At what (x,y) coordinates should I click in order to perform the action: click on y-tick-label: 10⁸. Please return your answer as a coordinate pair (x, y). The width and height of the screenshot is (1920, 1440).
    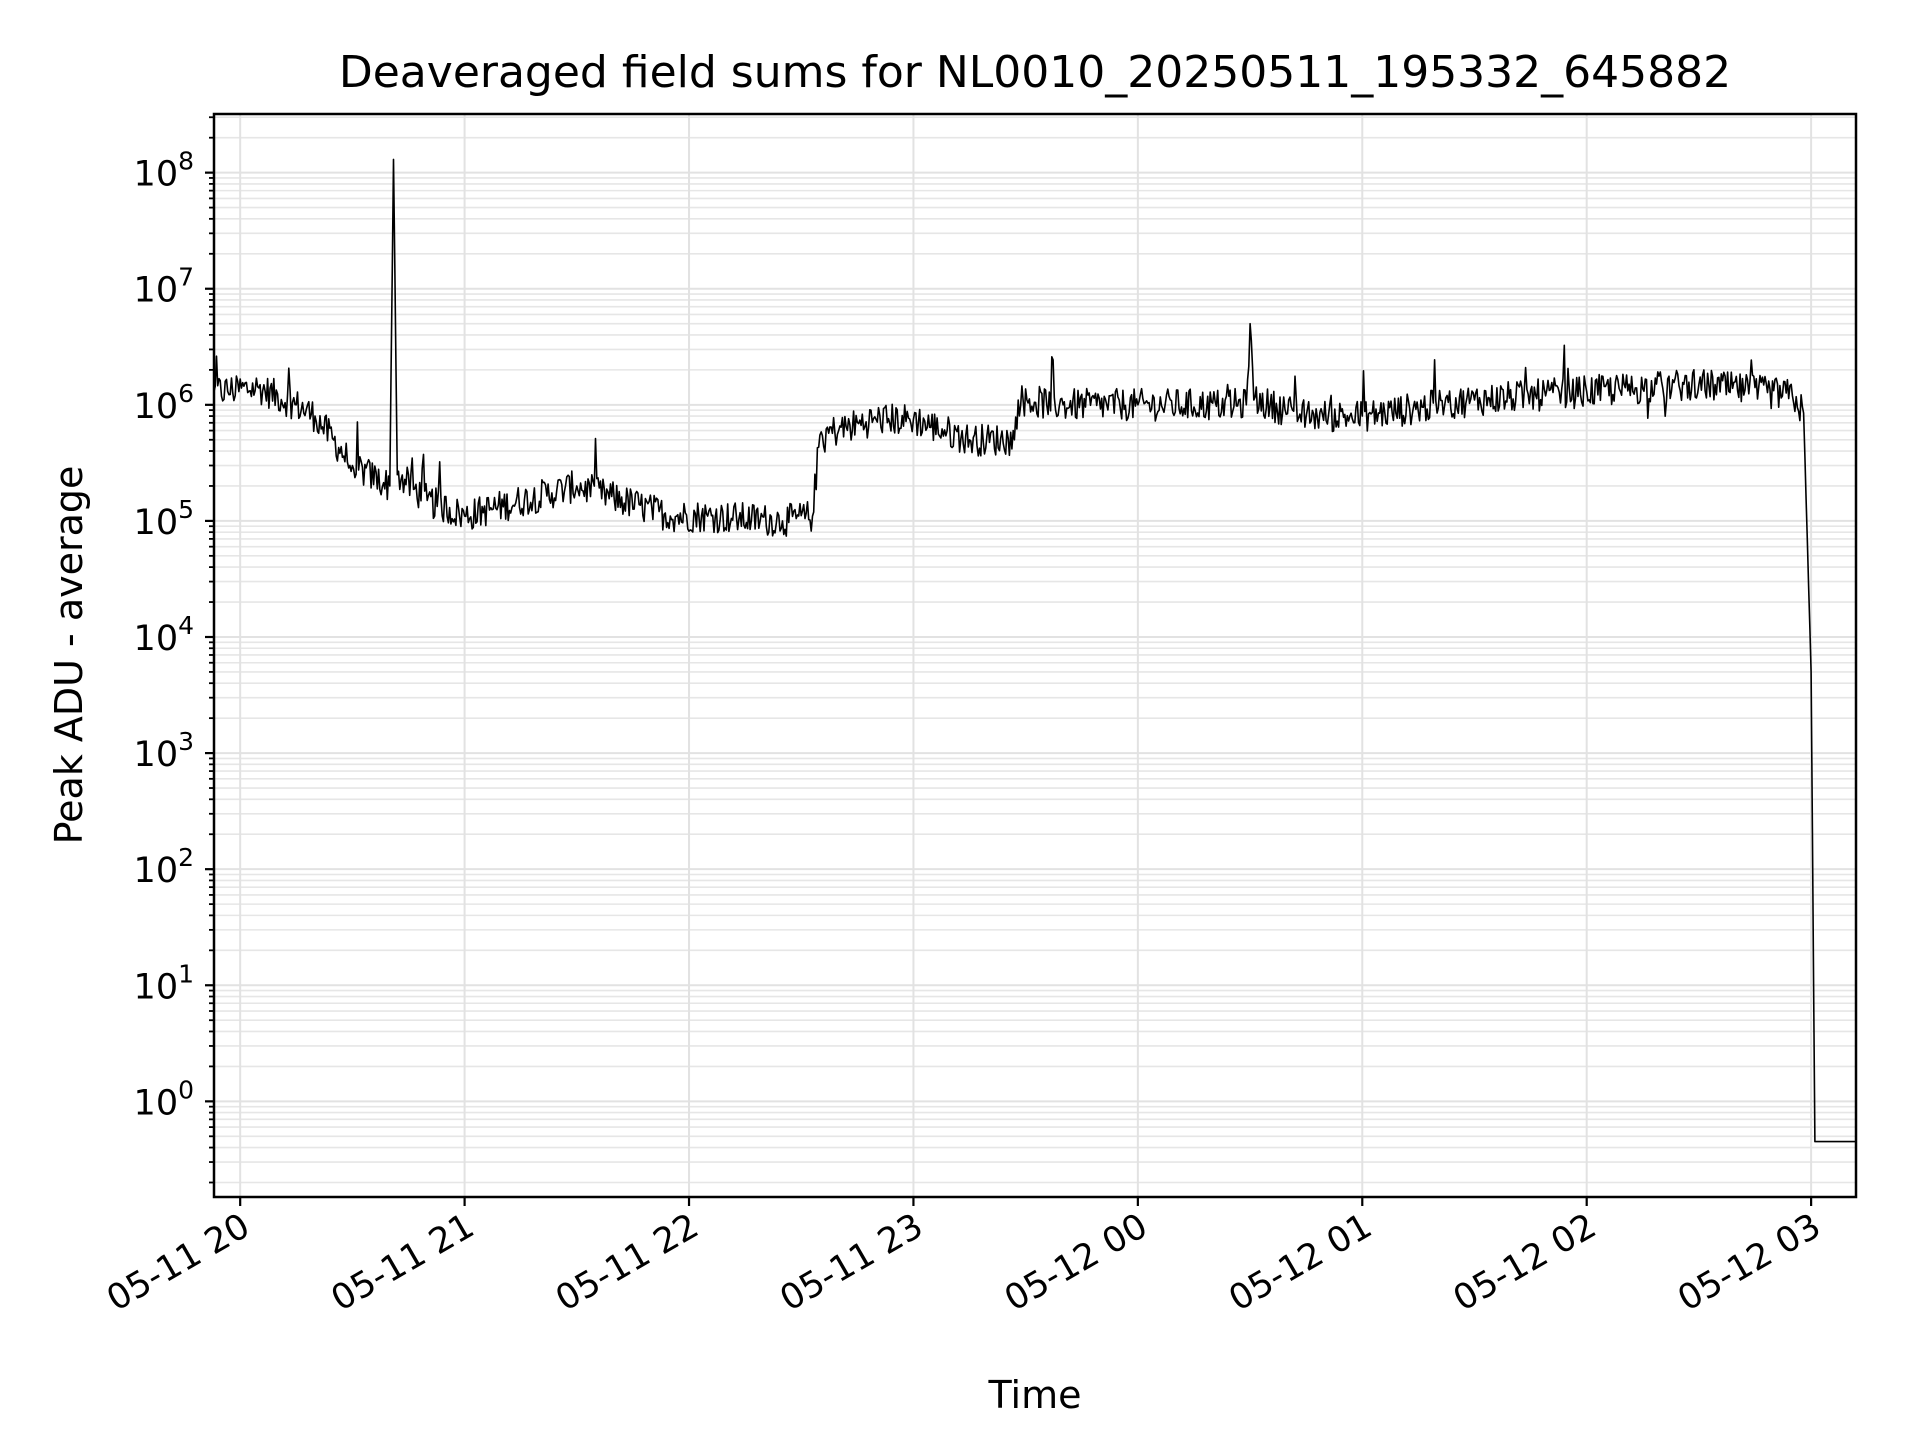
    Looking at the image, I should click on (164, 171).